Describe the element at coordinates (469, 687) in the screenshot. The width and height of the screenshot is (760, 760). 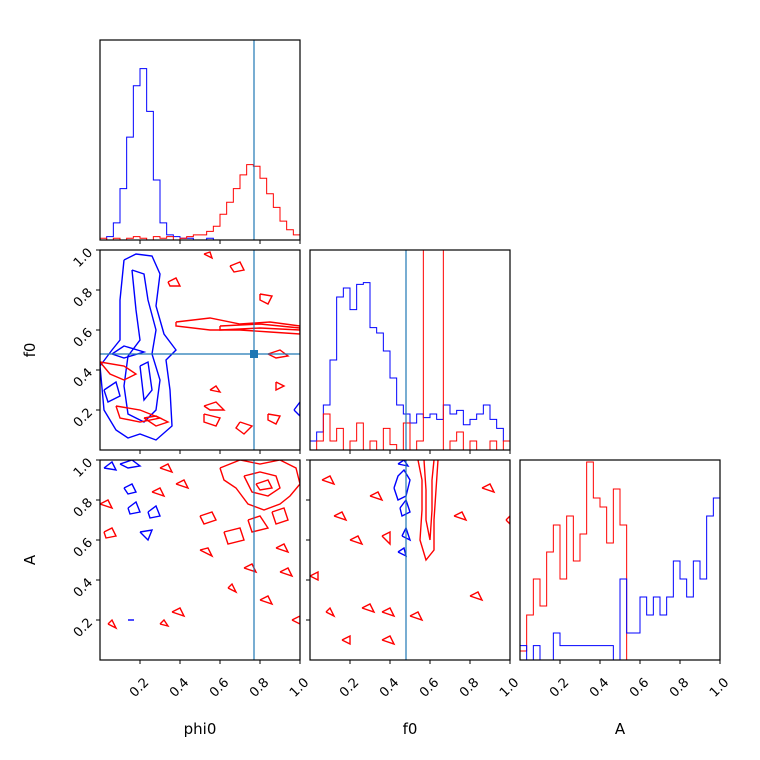
I see `x-tick-label-f0-3: 0.8` at that location.